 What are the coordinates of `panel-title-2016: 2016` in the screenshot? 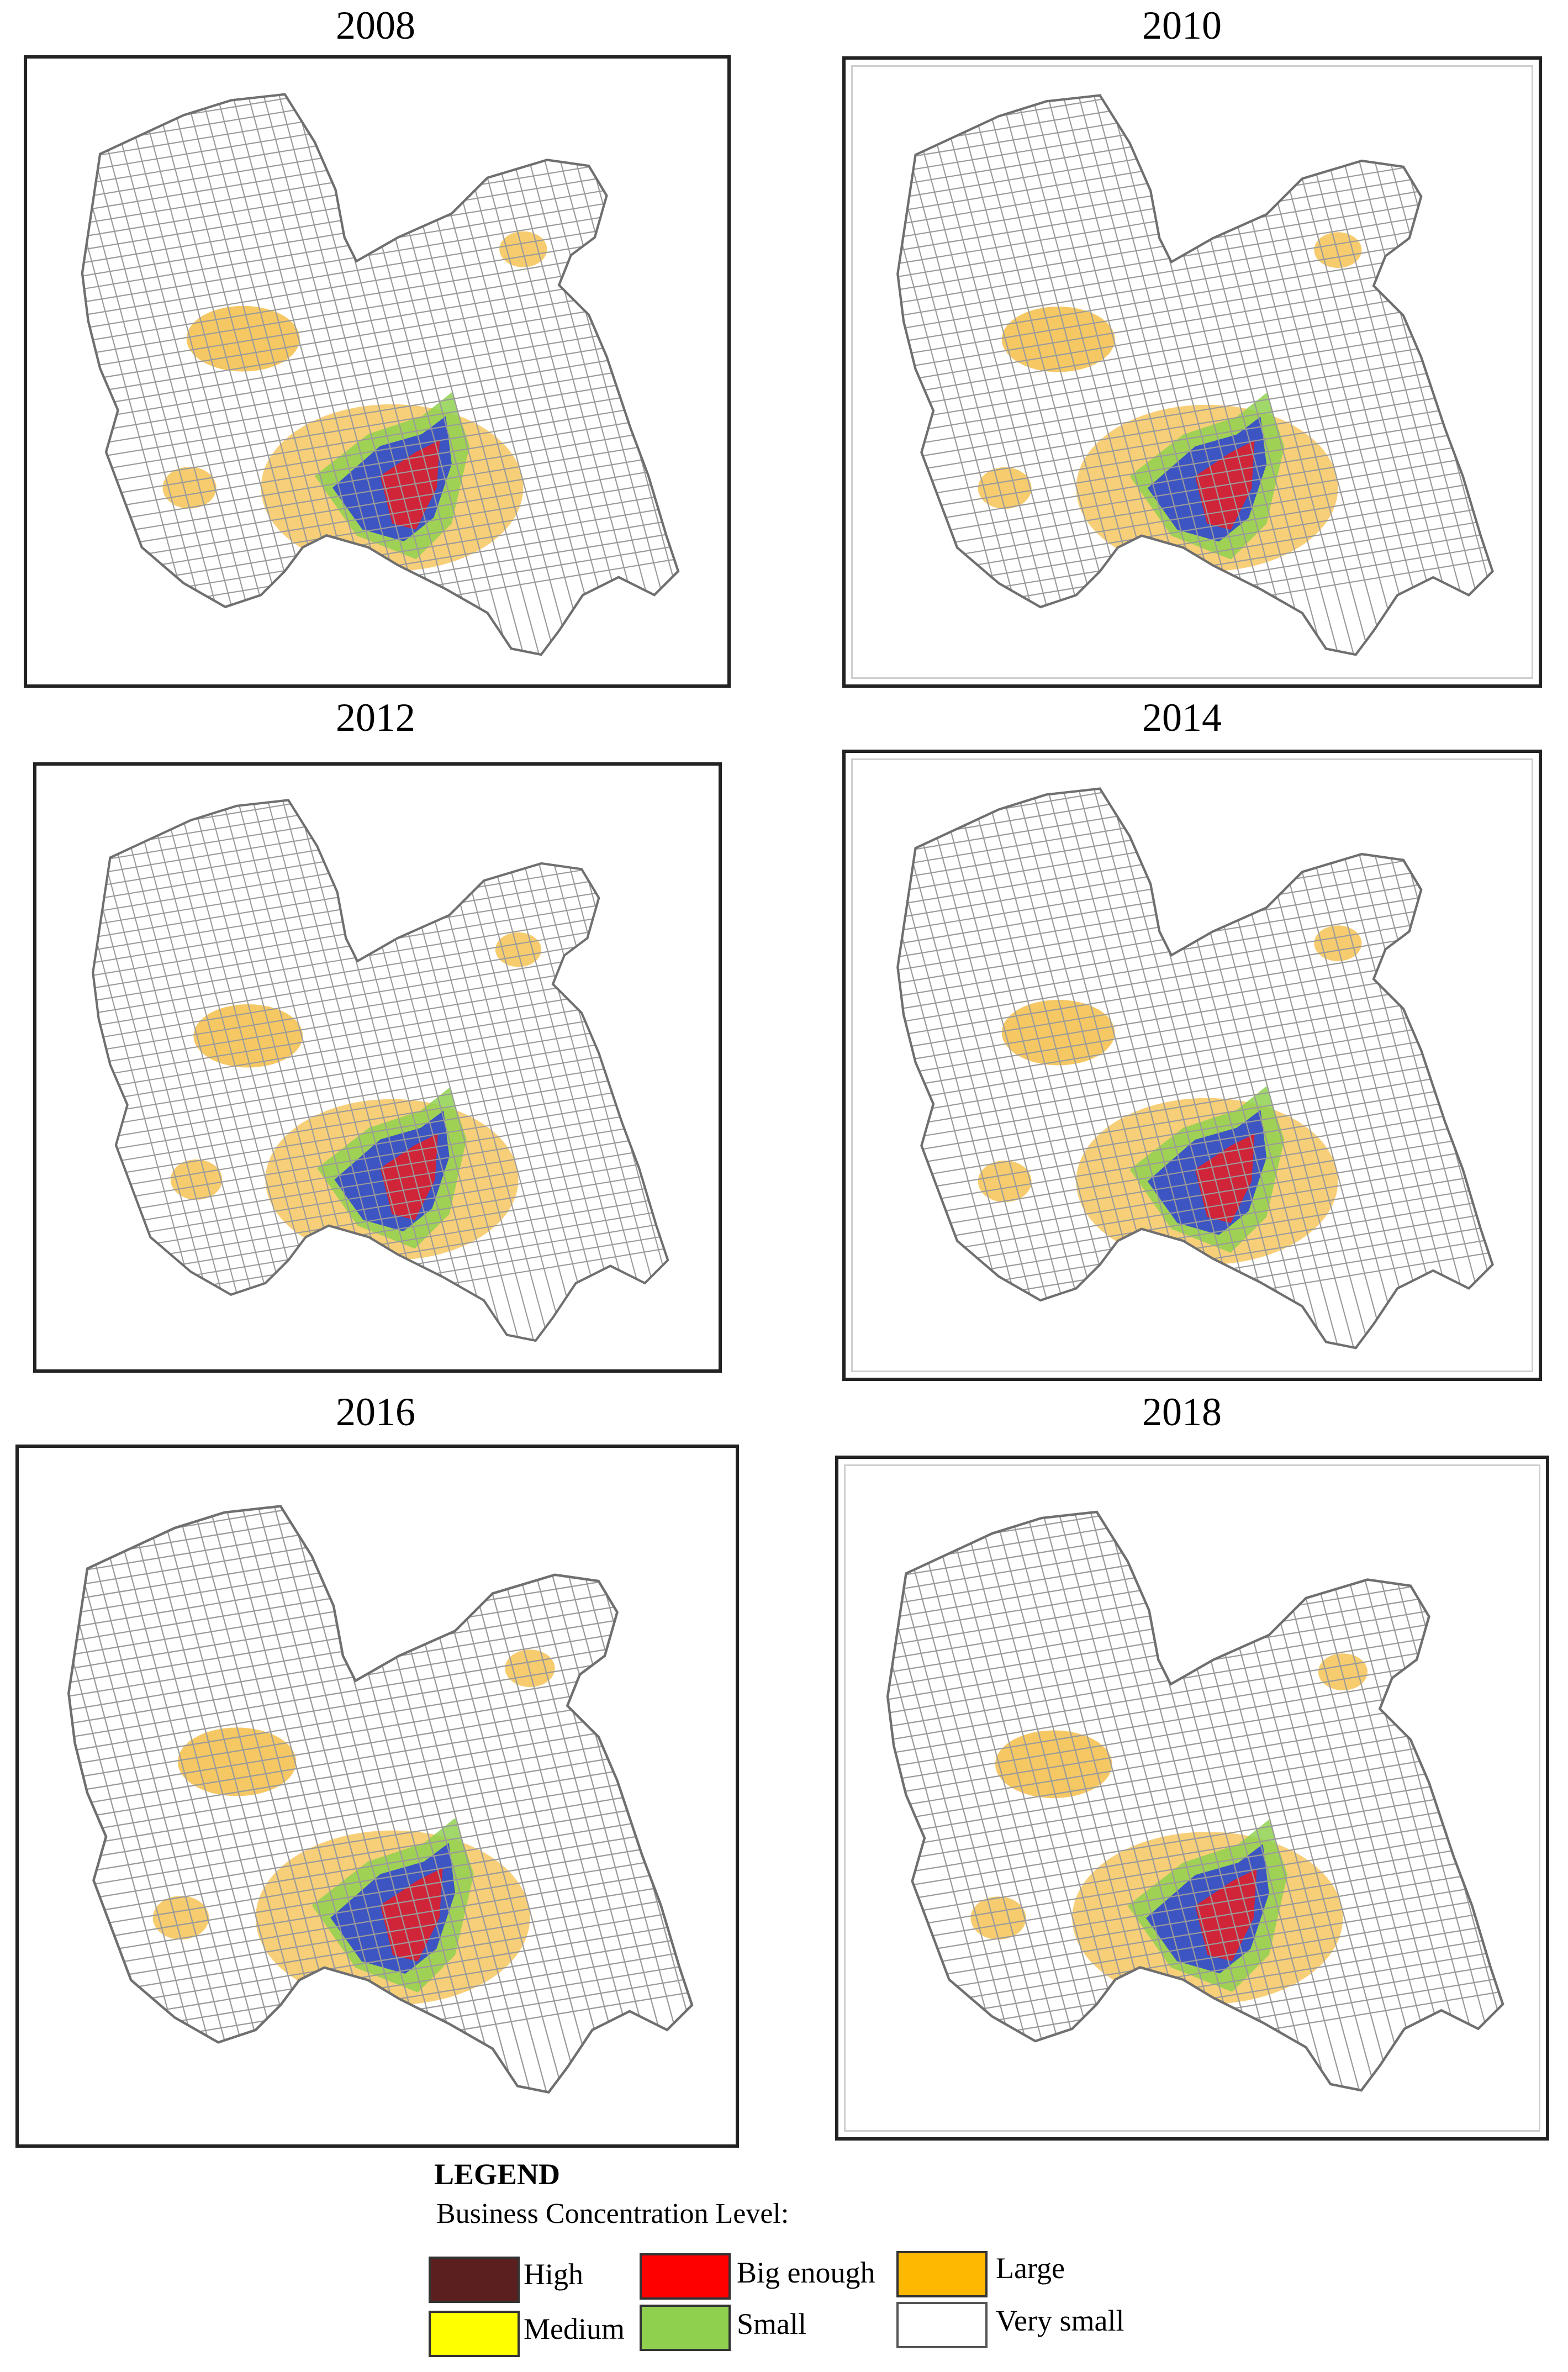 It's located at (375, 1412).